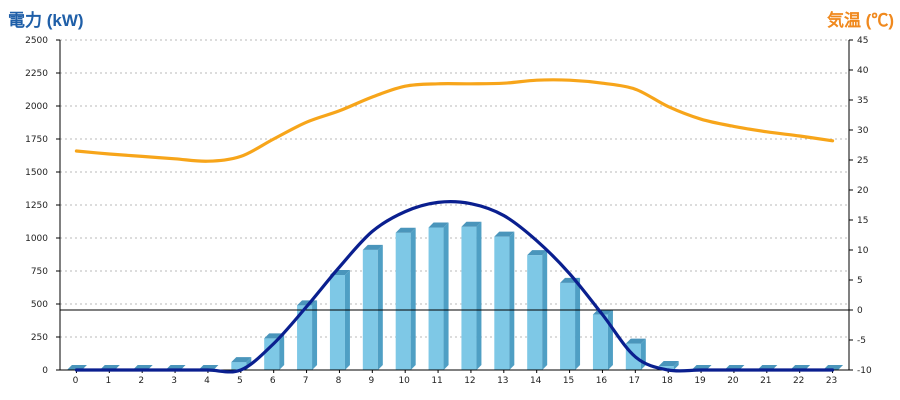 This screenshot has height=400, width=900. Describe the element at coordinates (404, 381) in the screenshot. I see `x-tick-label: 10` at that location.